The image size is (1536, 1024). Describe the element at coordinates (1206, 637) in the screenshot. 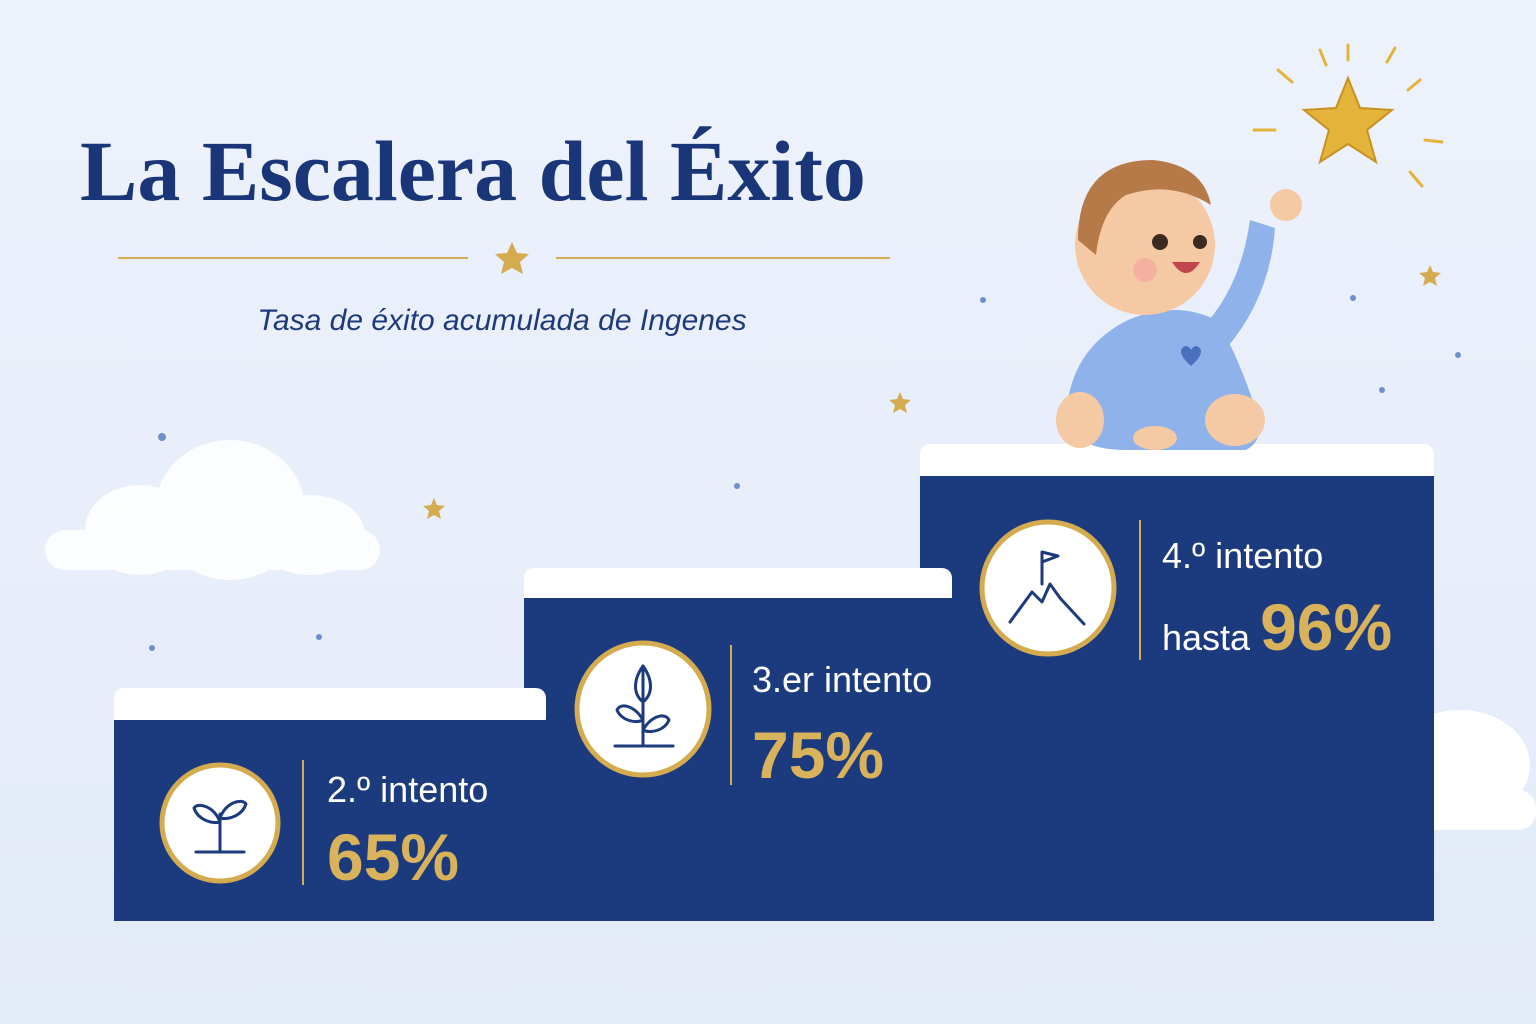

I see `step-prefix: hasta` at that location.